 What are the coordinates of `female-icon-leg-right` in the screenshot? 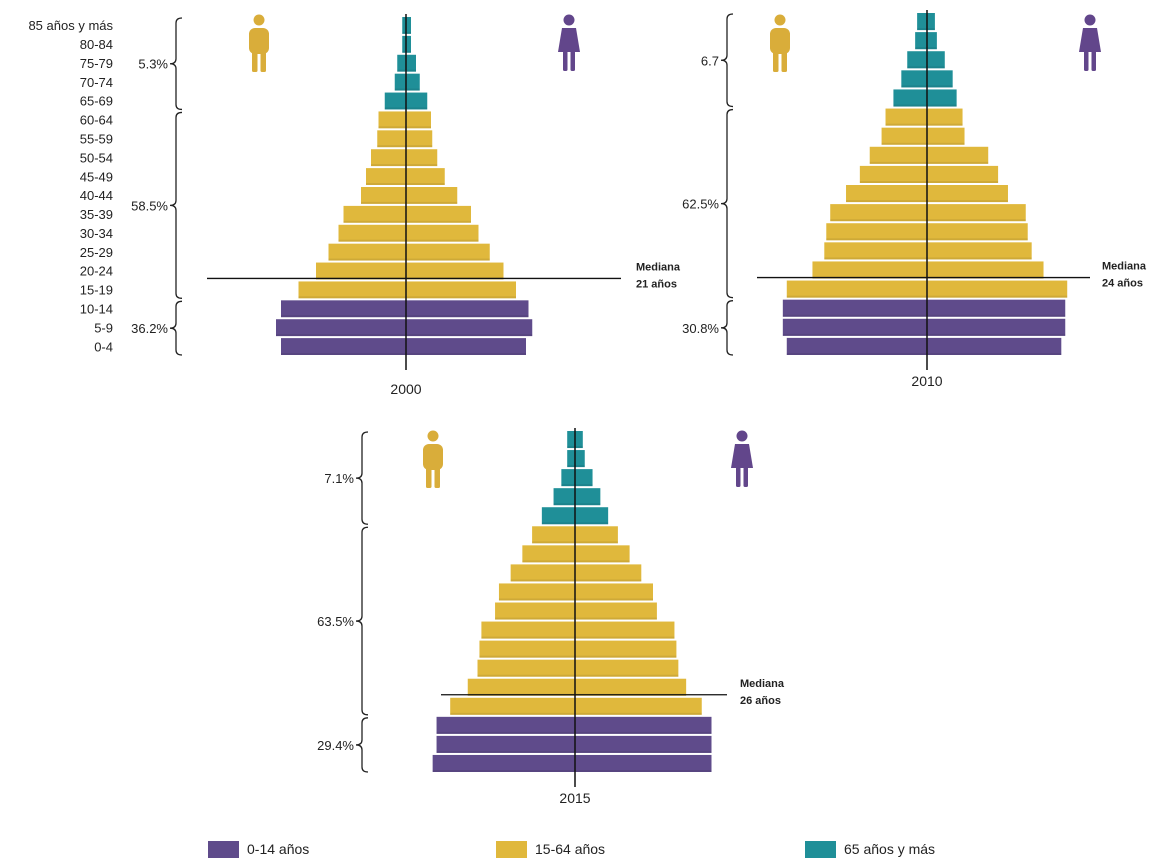 It's located at (745, 477).